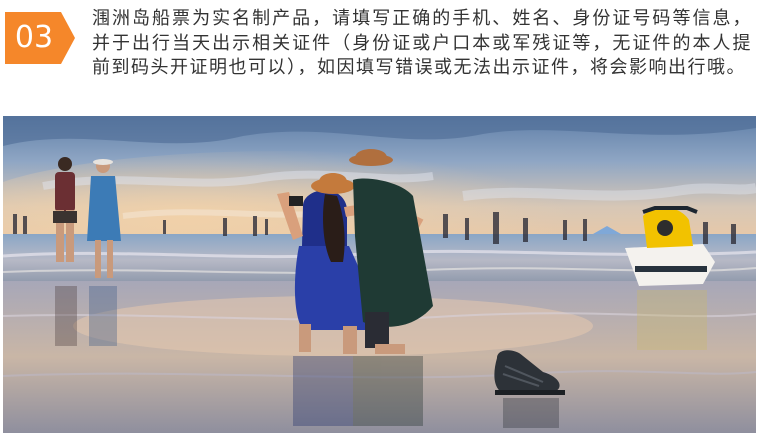  I want to click on step-badge-shape, so click(40, 38).